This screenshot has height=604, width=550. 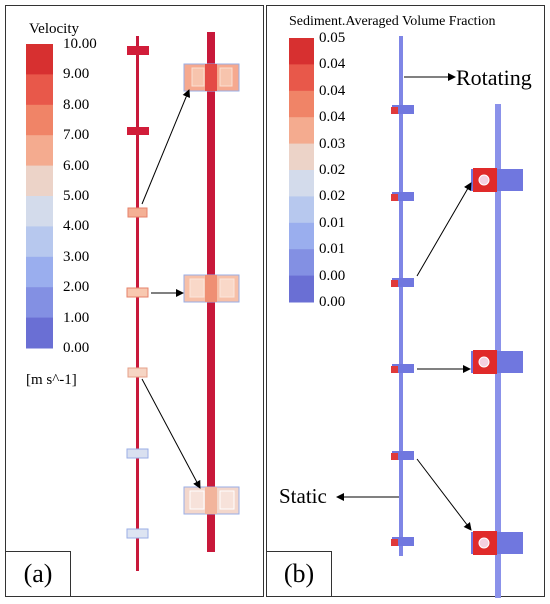 I want to click on velocity-colorbar-tick-label: 2.00, so click(x=76, y=287).